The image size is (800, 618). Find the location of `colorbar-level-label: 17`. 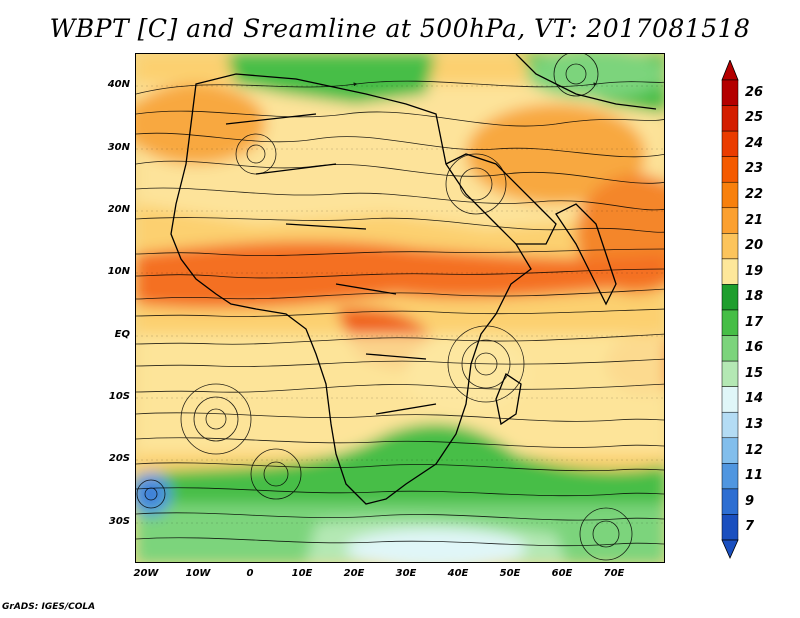

colorbar-level-label: 17 is located at coordinates (754, 322).